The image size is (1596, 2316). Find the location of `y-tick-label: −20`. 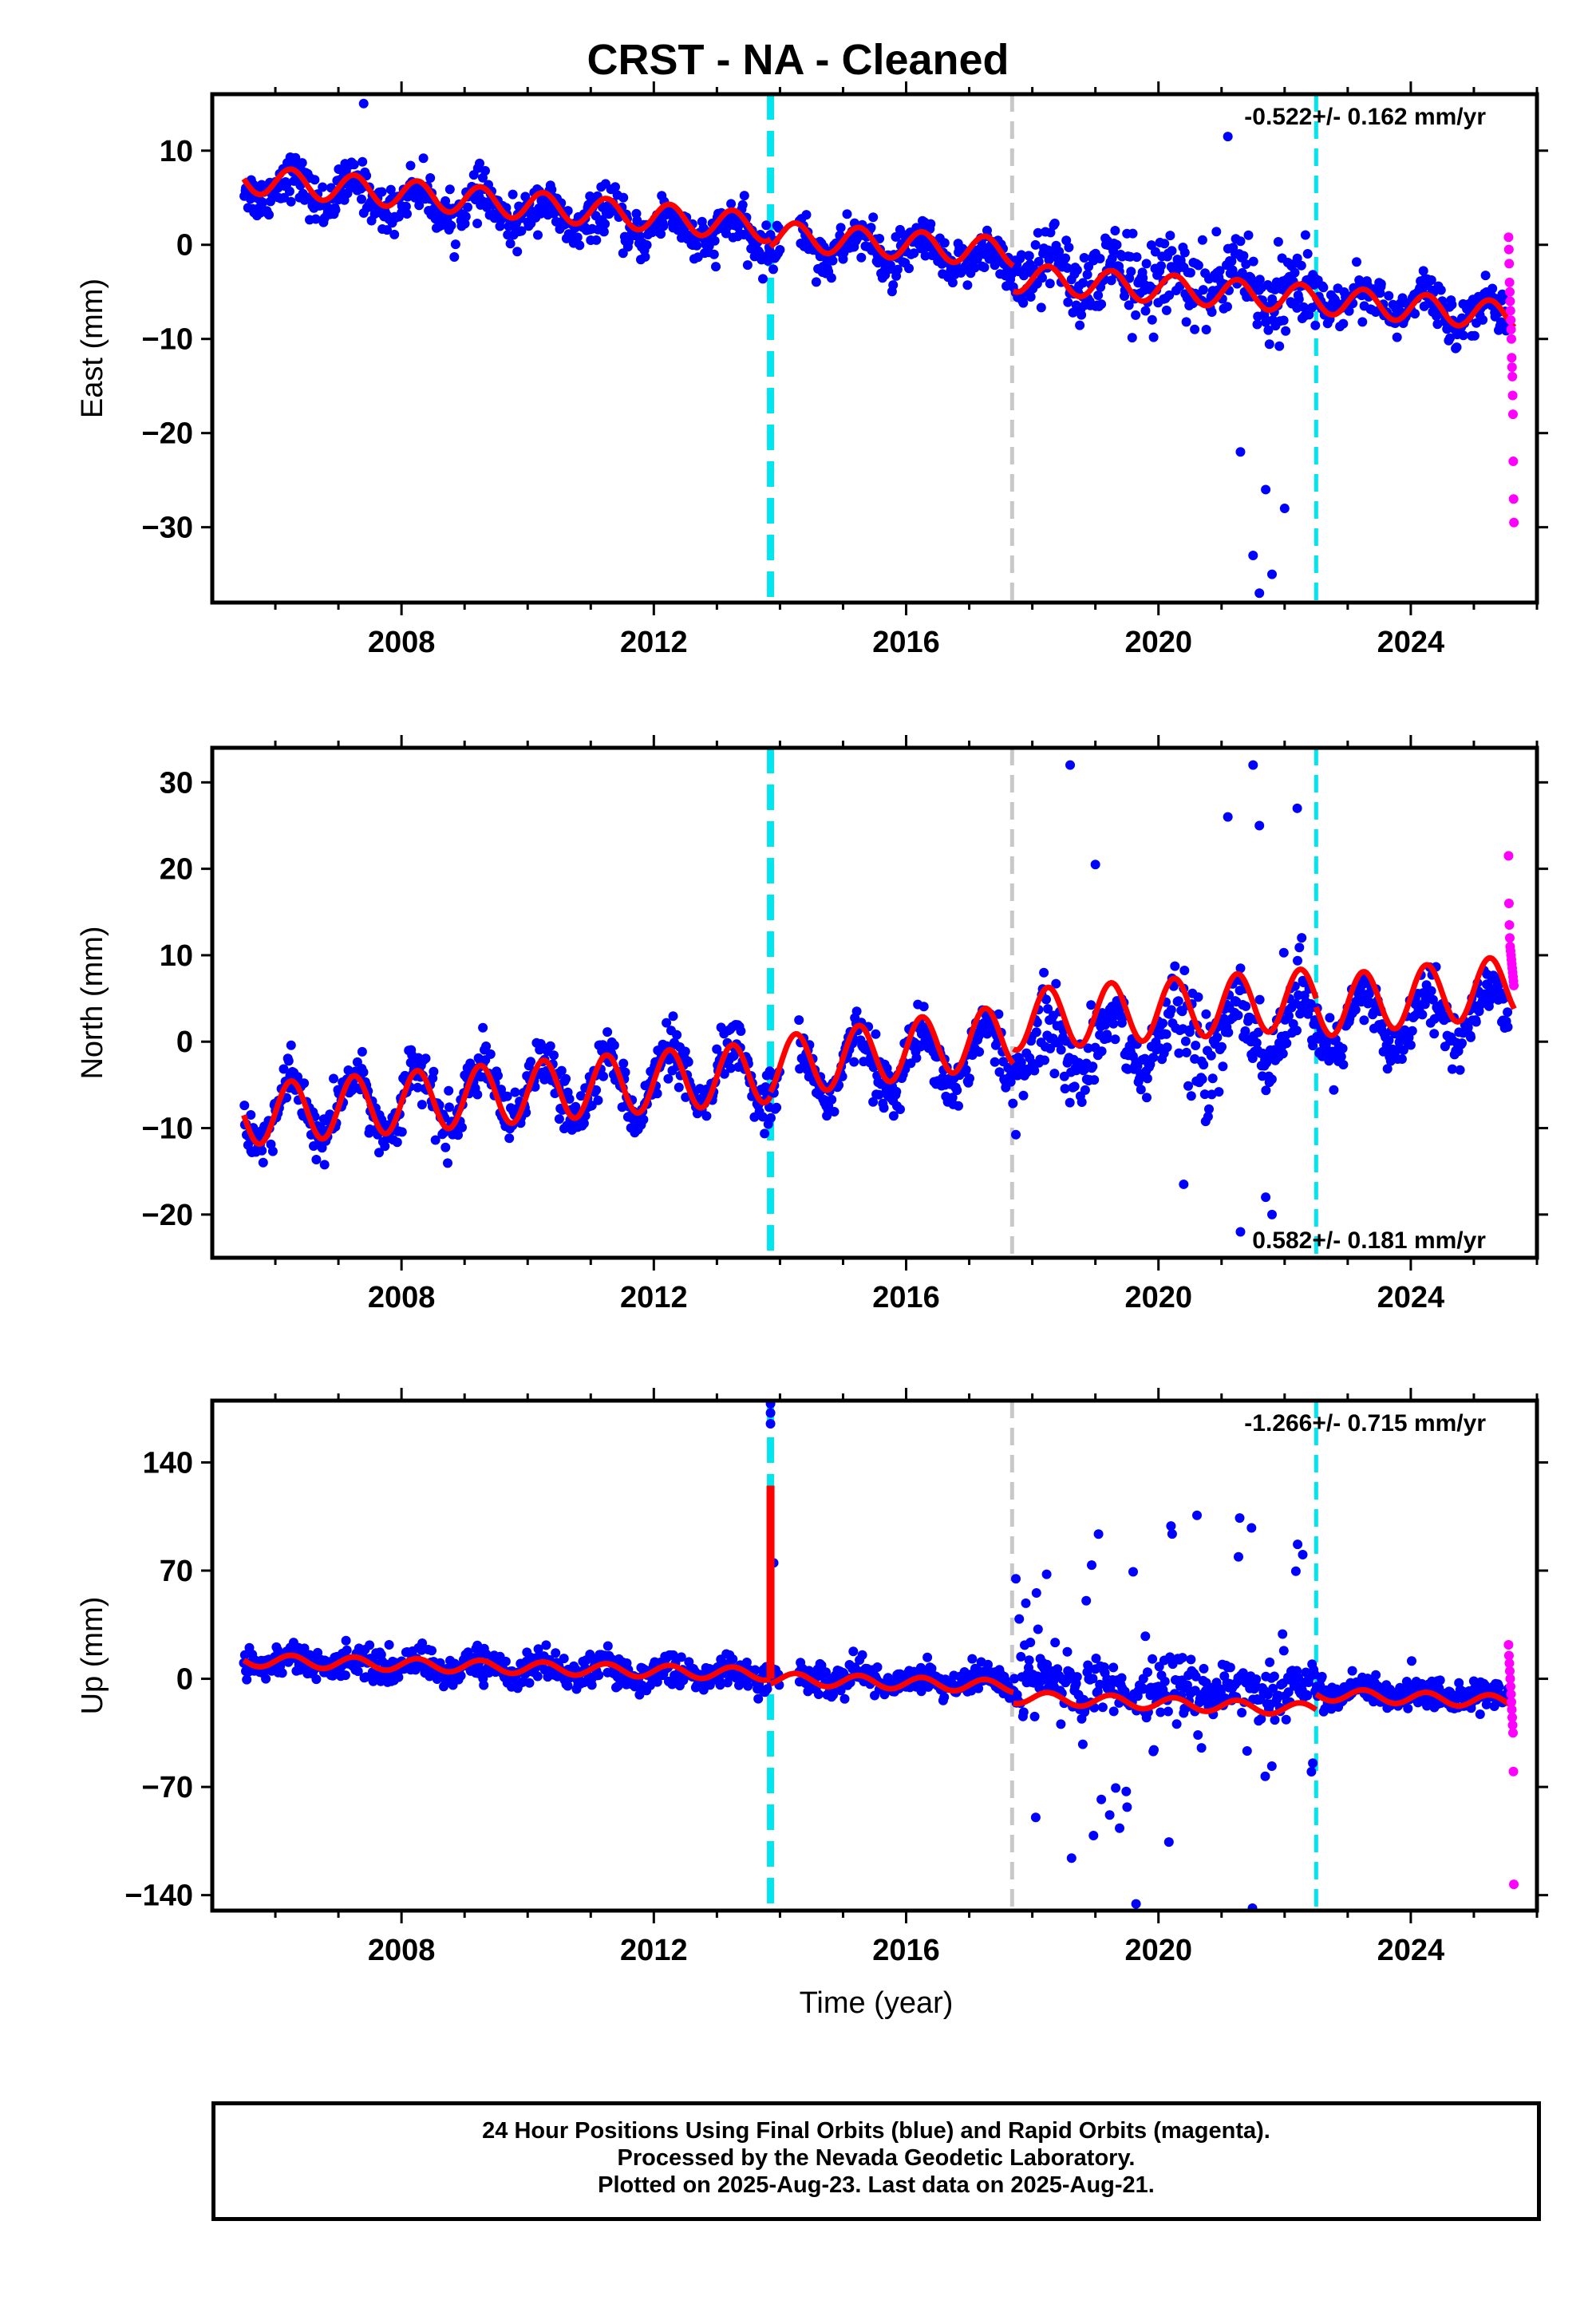

y-tick-label: −20 is located at coordinates (167, 434).